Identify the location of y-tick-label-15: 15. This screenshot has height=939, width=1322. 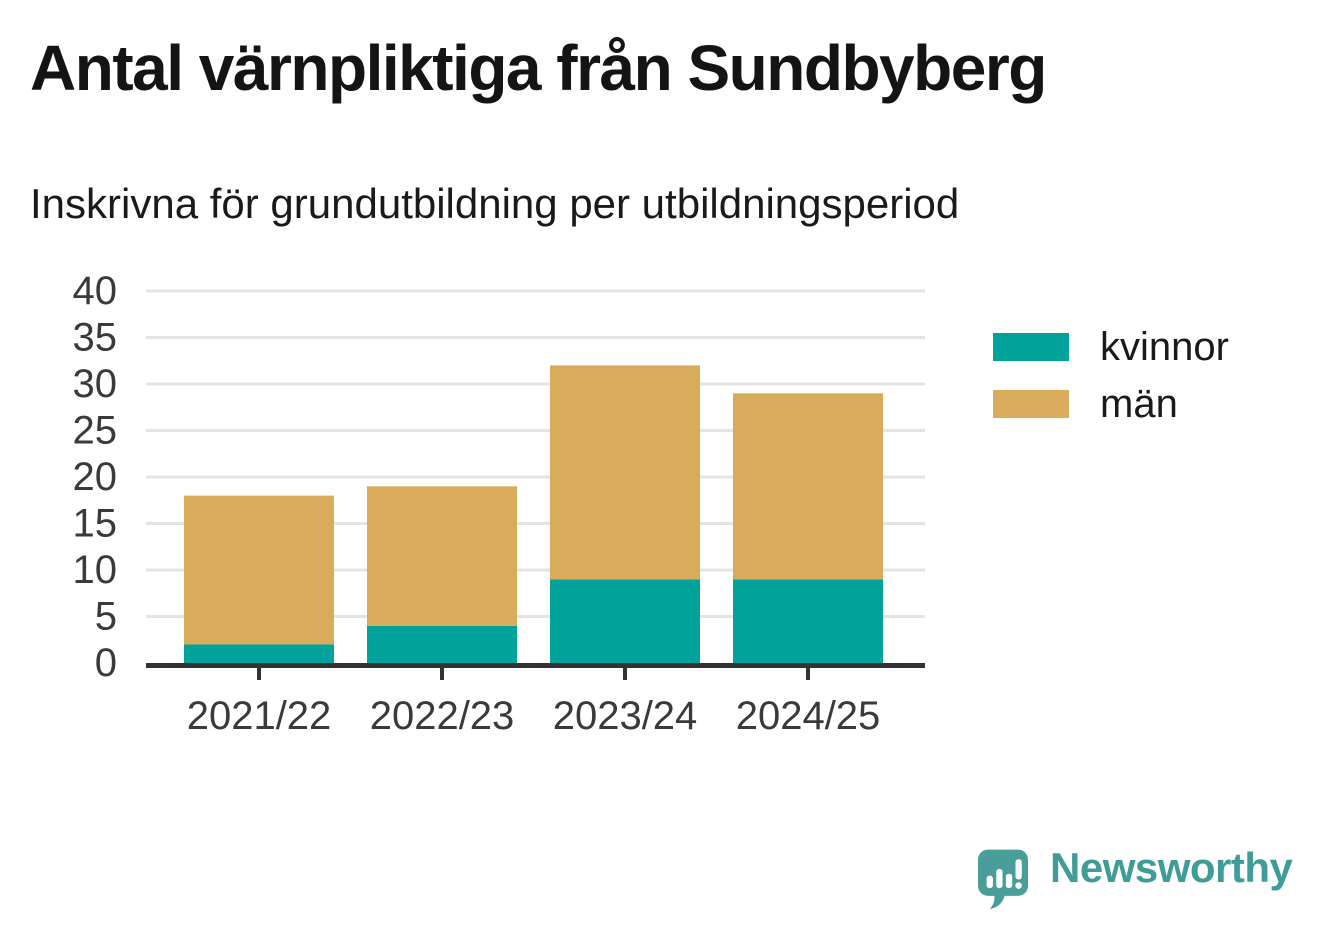
(95, 524).